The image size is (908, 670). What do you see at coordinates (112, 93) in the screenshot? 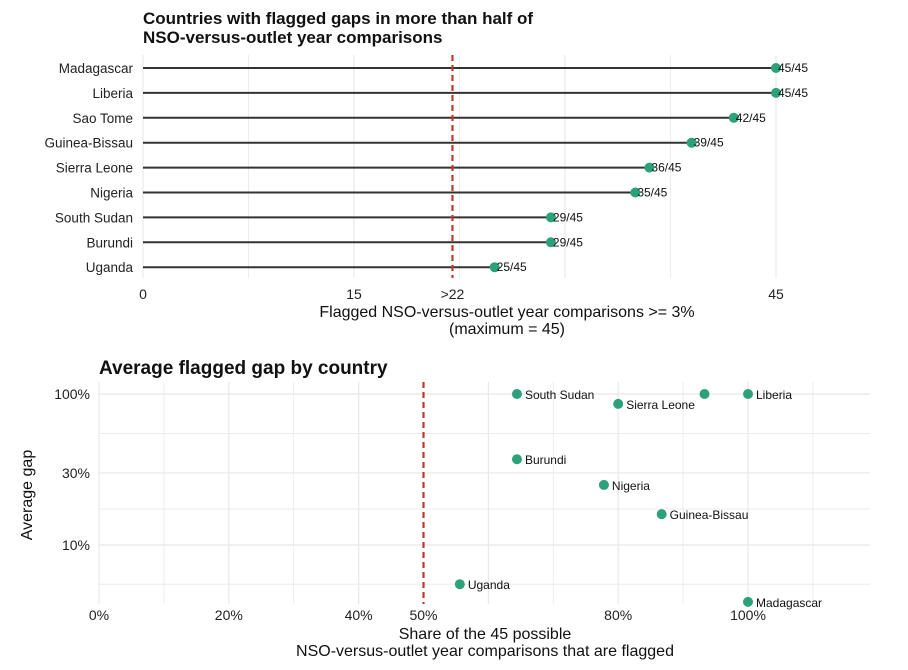
I see `chart1-y-tick-label: Liberia` at bounding box center [112, 93].